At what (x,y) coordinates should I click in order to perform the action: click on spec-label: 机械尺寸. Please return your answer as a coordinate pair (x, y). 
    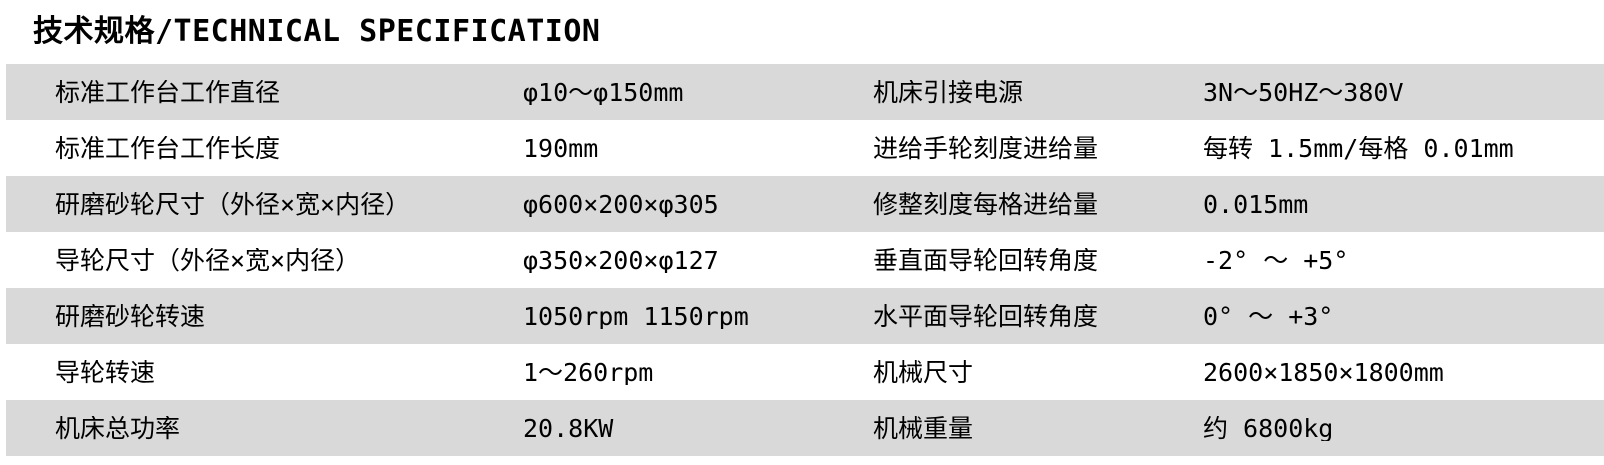
    Looking at the image, I should click on (923, 372).